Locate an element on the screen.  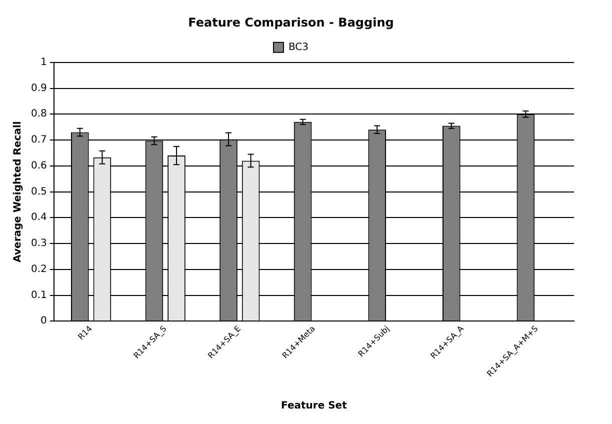
y-tick-label: 0.6 is located at coordinates (38, 166).